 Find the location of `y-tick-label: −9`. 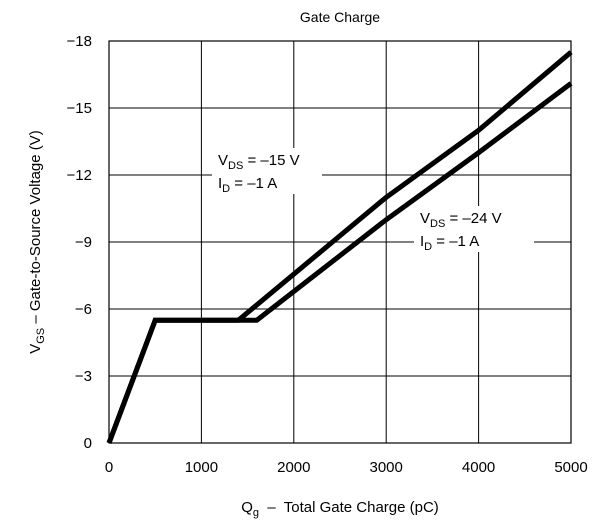

y-tick-label: −9 is located at coordinates (83, 242).